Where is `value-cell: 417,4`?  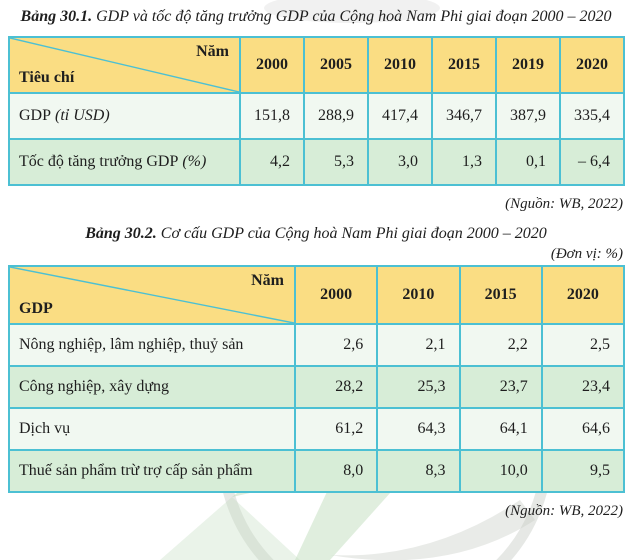 value-cell: 417,4 is located at coordinates (400, 116).